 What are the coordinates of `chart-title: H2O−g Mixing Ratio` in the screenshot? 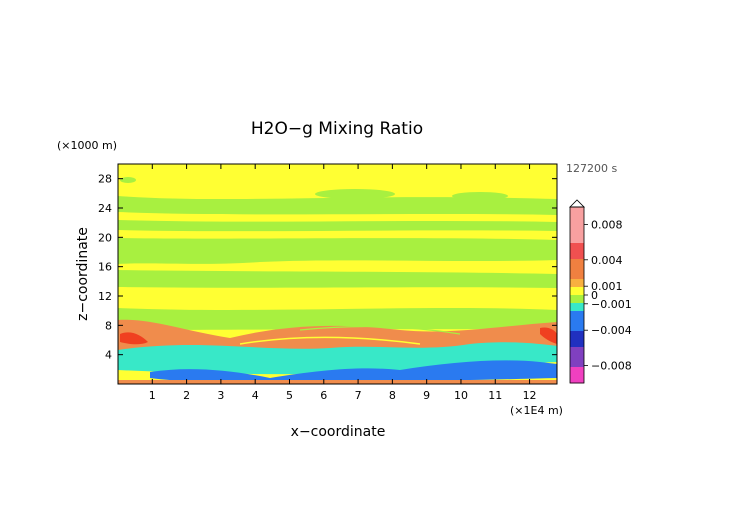 It's located at (337, 129).